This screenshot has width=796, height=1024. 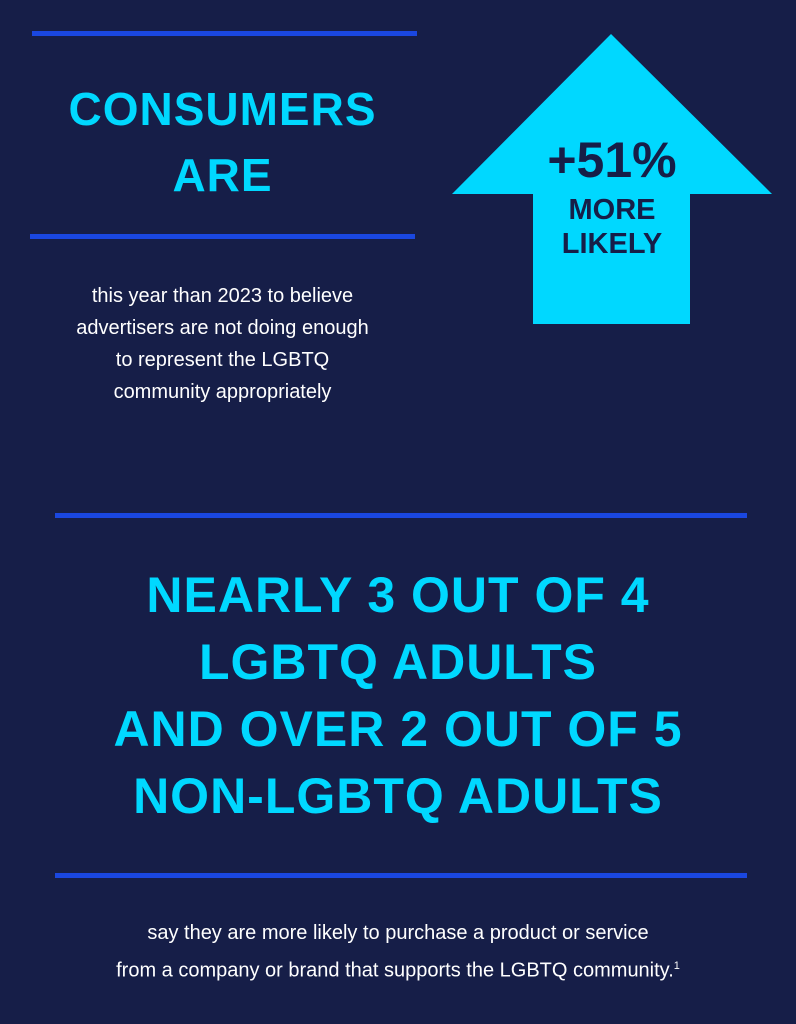 What do you see at coordinates (398, 796) in the screenshot?
I see `headline-line: NON-LGBTQ ADULTS` at bounding box center [398, 796].